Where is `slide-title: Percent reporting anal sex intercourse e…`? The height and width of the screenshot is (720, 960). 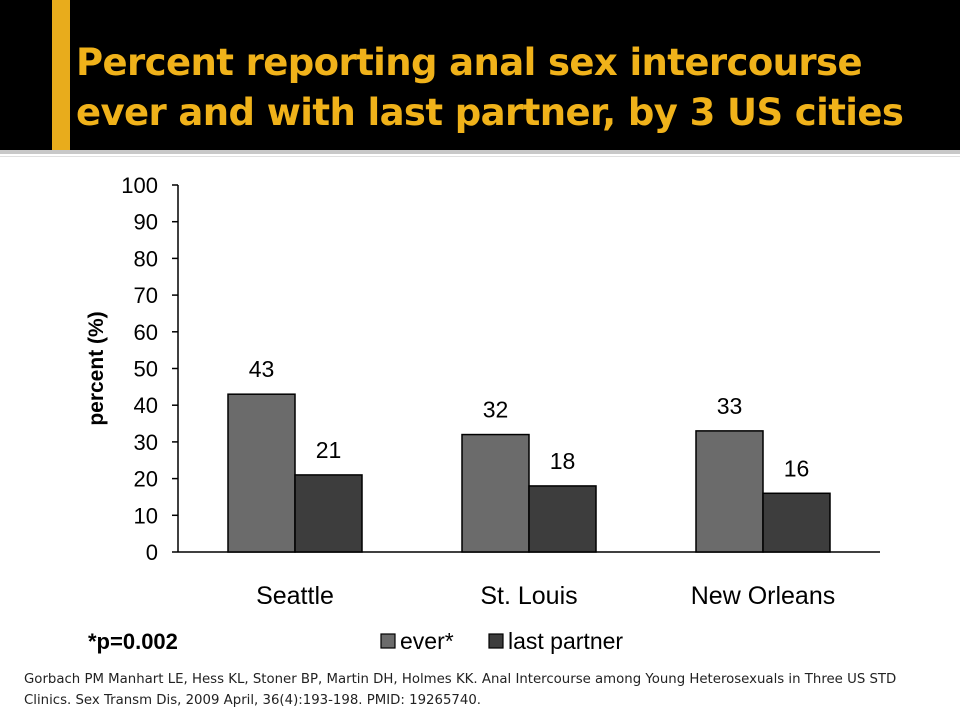 slide-title: Percent reporting anal sex intercourse e… is located at coordinates (490, 87).